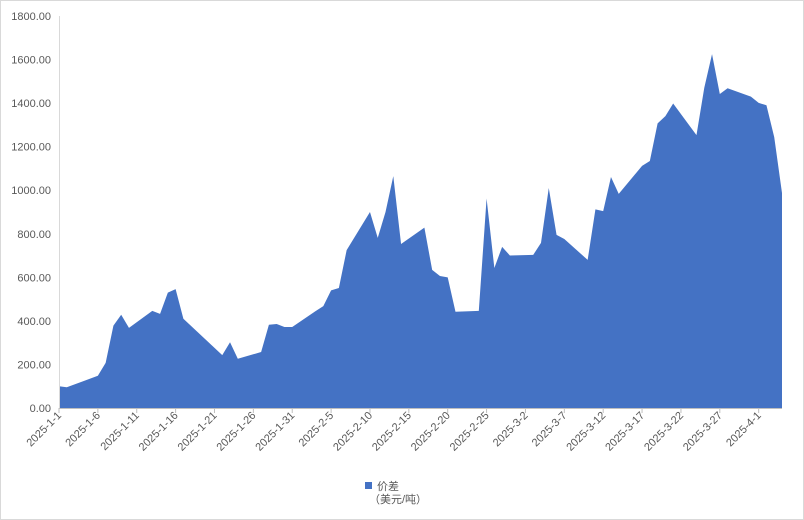  I want to click on y-tick-label: 1000.00, so click(31, 191).